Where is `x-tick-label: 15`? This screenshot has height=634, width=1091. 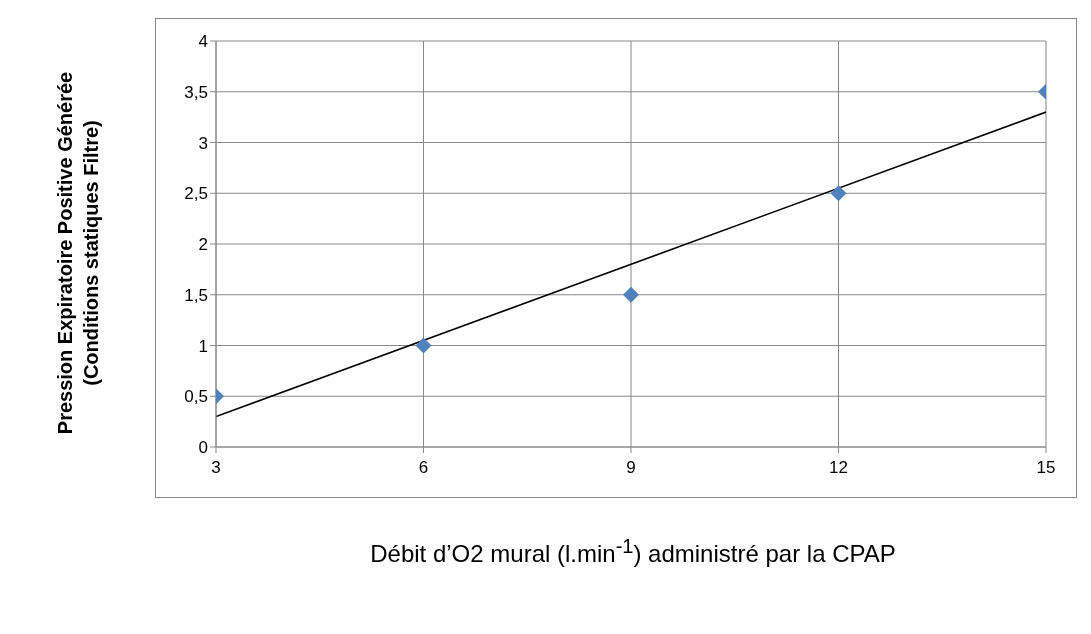 x-tick-label: 15 is located at coordinates (1046, 468).